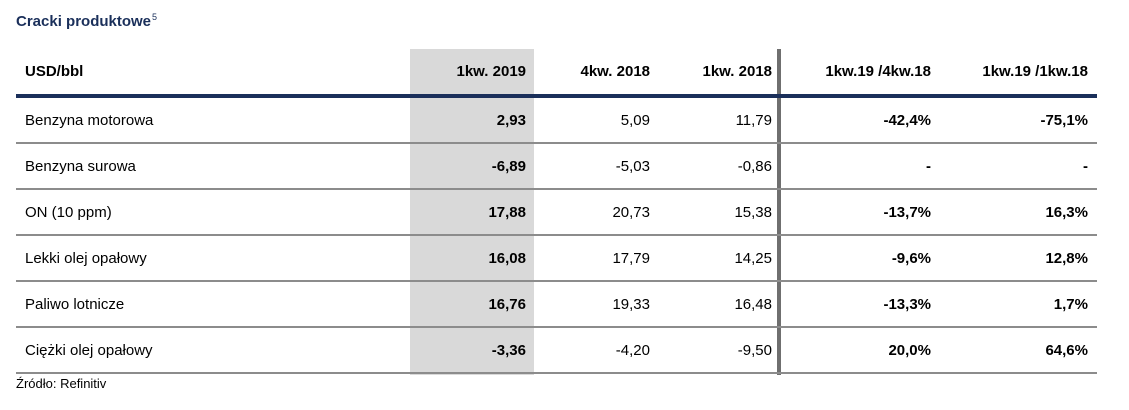 The width and height of the screenshot is (1129, 410). Describe the element at coordinates (556, 96) in the screenshot. I see `header-divider` at that location.